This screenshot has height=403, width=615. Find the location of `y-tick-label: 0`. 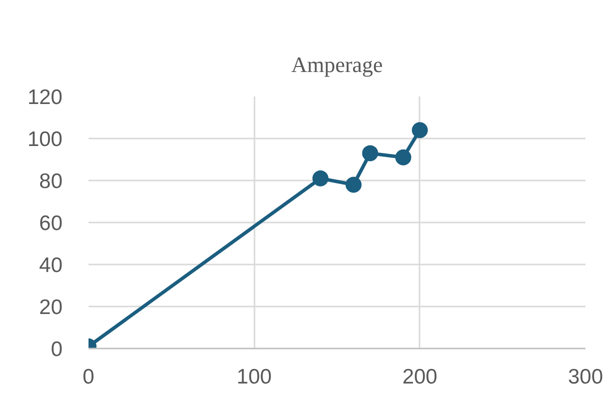

y-tick-label: 0 is located at coordinates (56, 349).